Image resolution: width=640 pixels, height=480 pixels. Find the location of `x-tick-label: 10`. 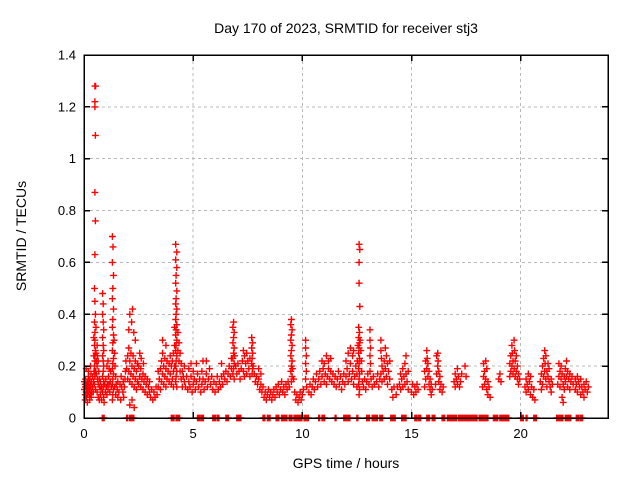

x-tick-label: 10 is located at coordinates (302, 433).